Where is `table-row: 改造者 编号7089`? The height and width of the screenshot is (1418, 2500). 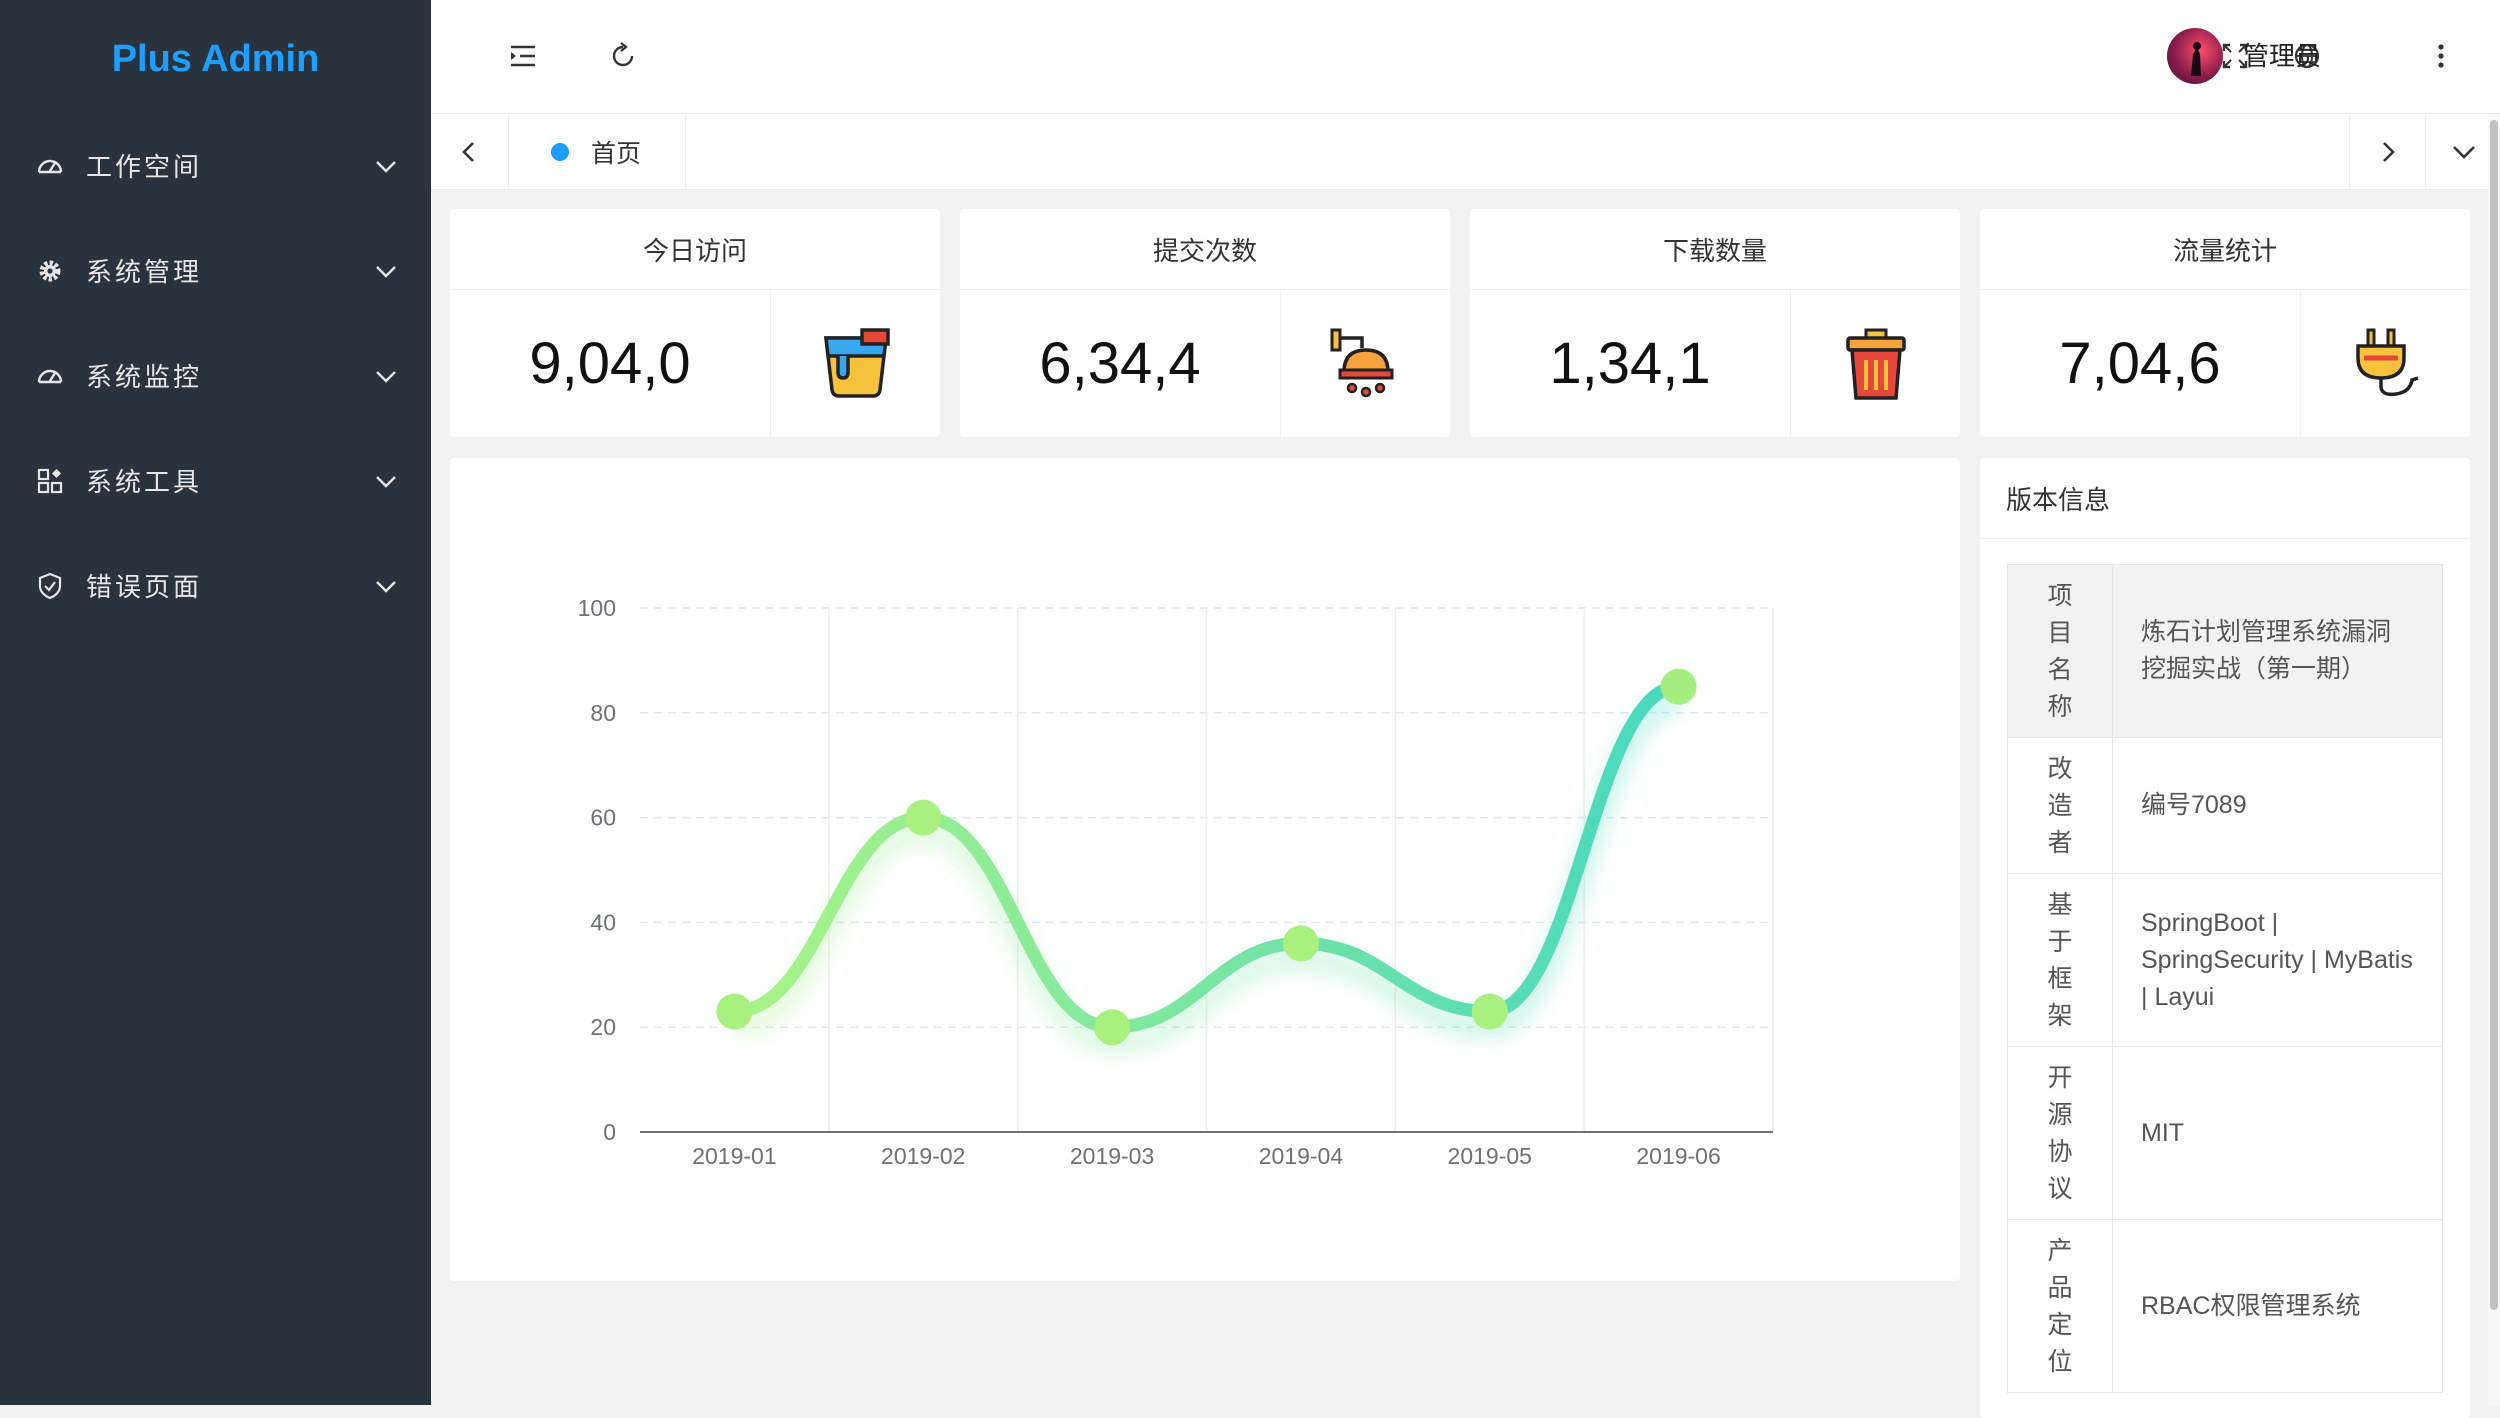
table-row: 改造者 编号7089 is located at coordinates (2225, 805).